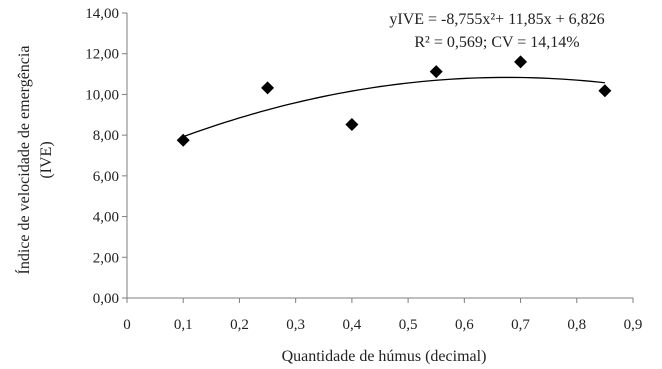 The height and width of the screenshot is (369, 662). Describe the element at coordinates (393, 107) in the screenshot. I see `trendline` at that location.